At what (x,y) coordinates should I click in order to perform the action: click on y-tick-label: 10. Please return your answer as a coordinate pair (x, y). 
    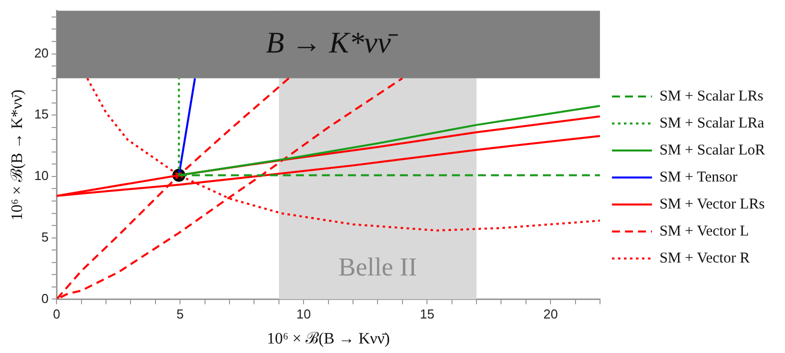
    Looking at the image, I should click on (41, 176).